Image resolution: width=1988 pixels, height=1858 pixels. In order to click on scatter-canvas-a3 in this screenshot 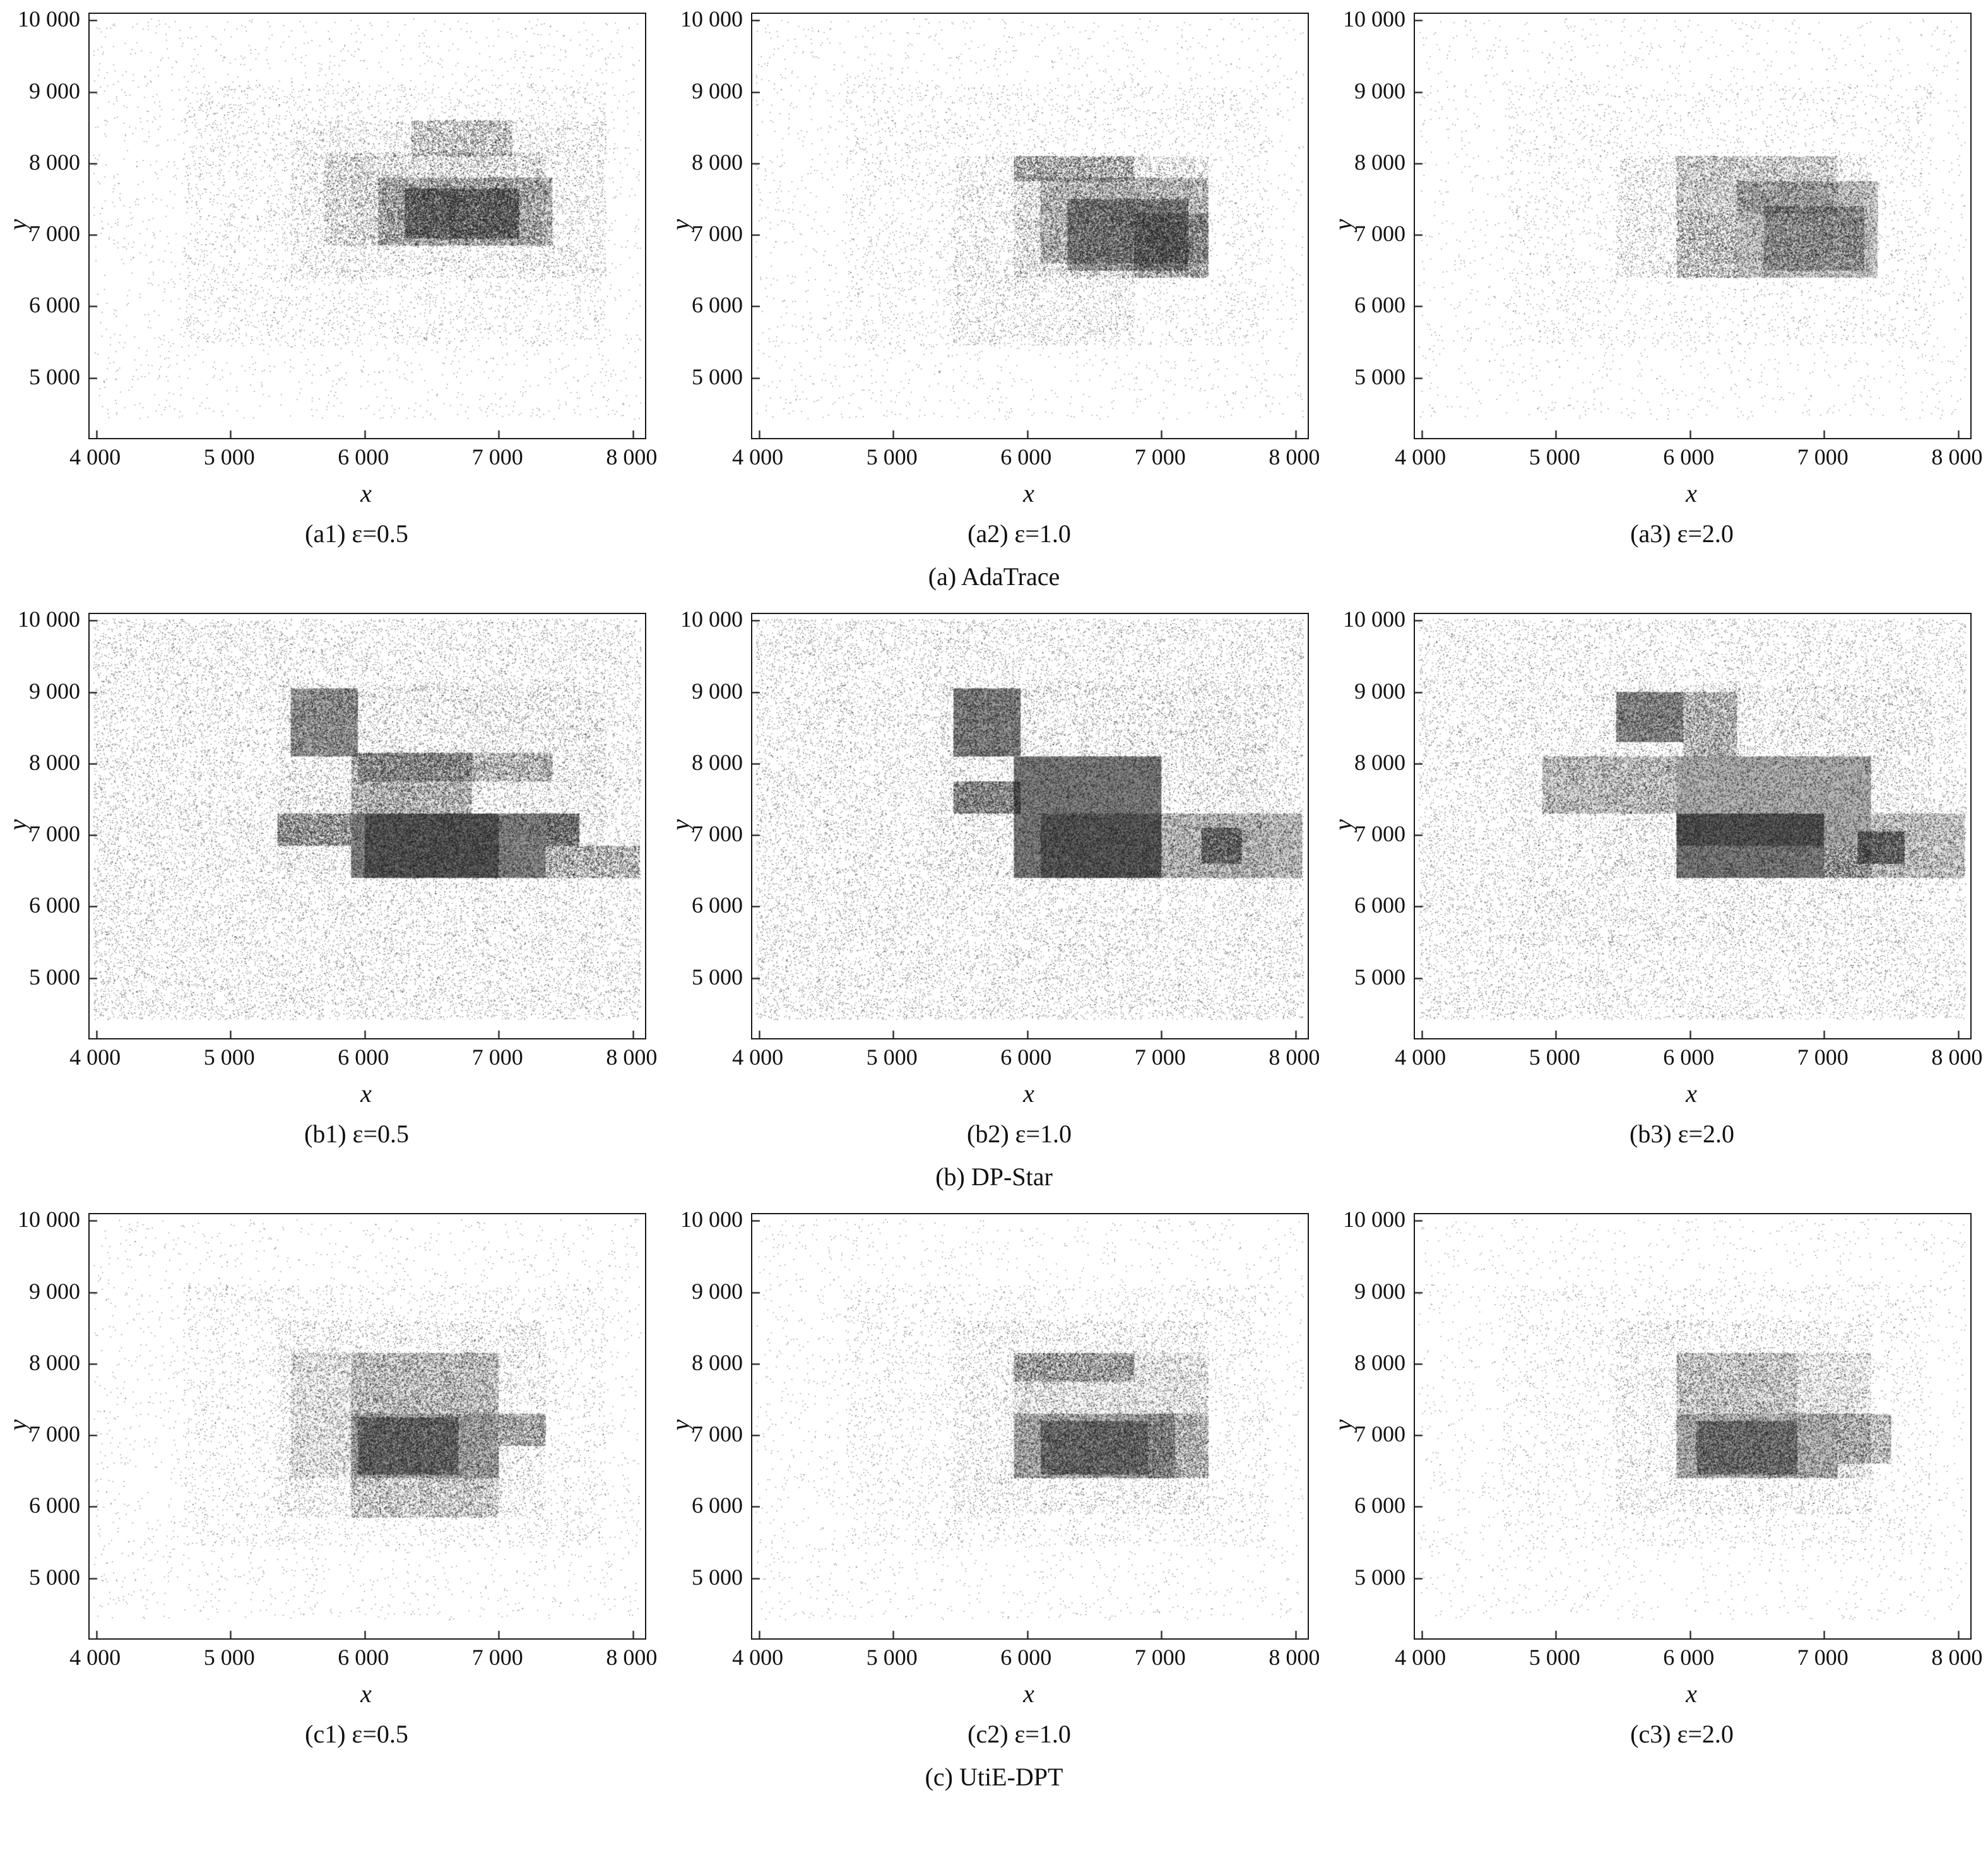, I will do `click(1693, 226)`.